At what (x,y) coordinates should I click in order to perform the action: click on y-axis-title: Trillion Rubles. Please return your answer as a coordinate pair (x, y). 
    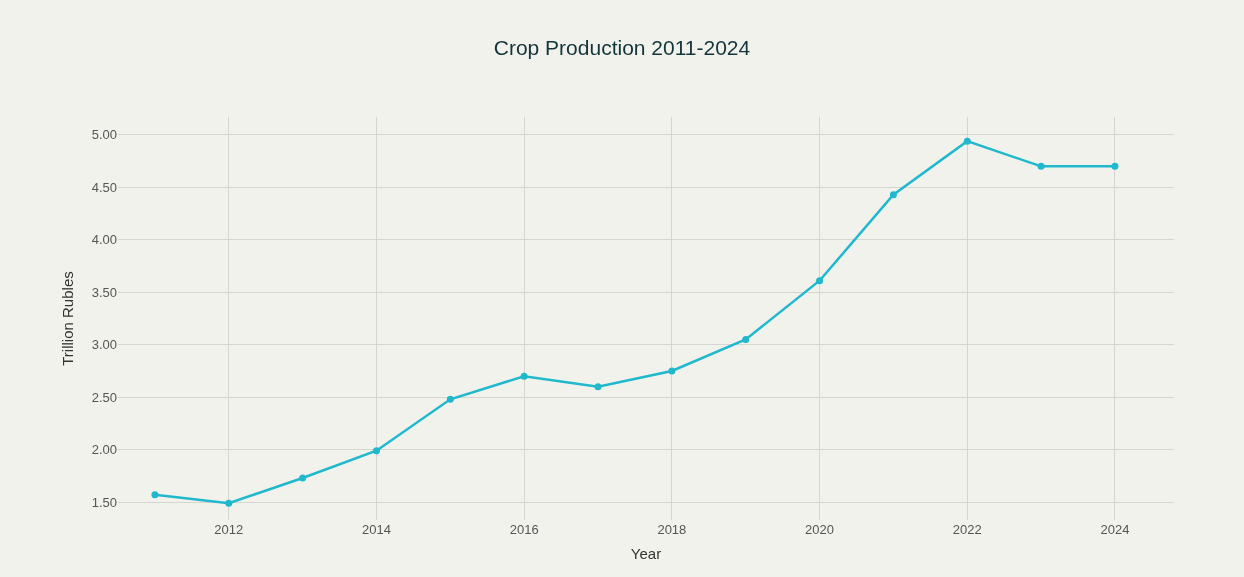
    Looking at the image, I should click on (67, 318).